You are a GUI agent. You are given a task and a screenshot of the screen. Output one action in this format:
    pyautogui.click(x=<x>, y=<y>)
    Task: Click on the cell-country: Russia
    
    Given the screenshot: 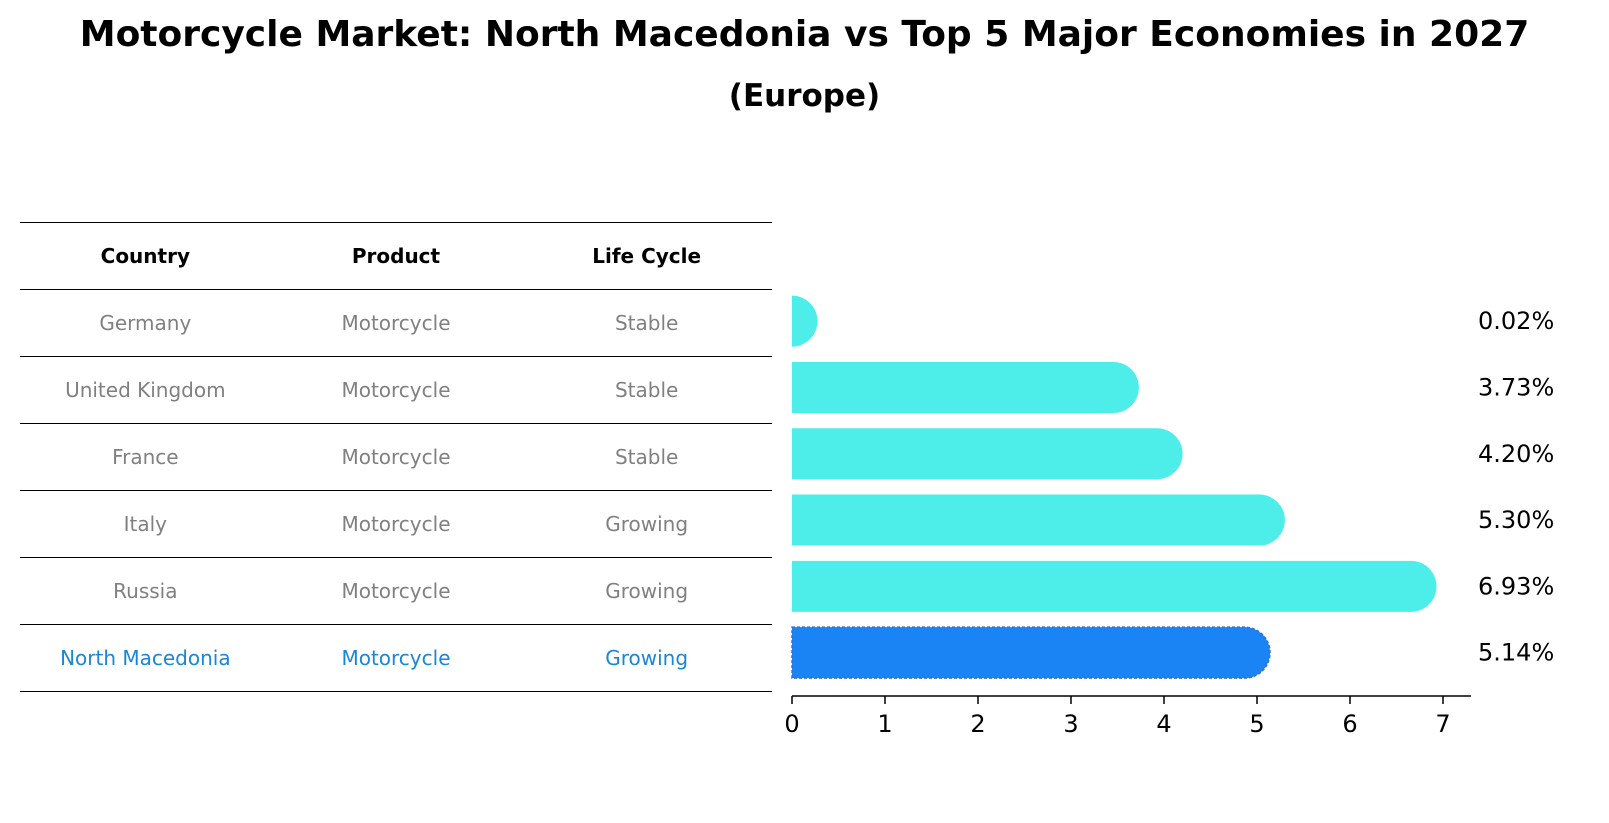 What is the action you would take?
    pyautogui.click(x=145, y=591)
    